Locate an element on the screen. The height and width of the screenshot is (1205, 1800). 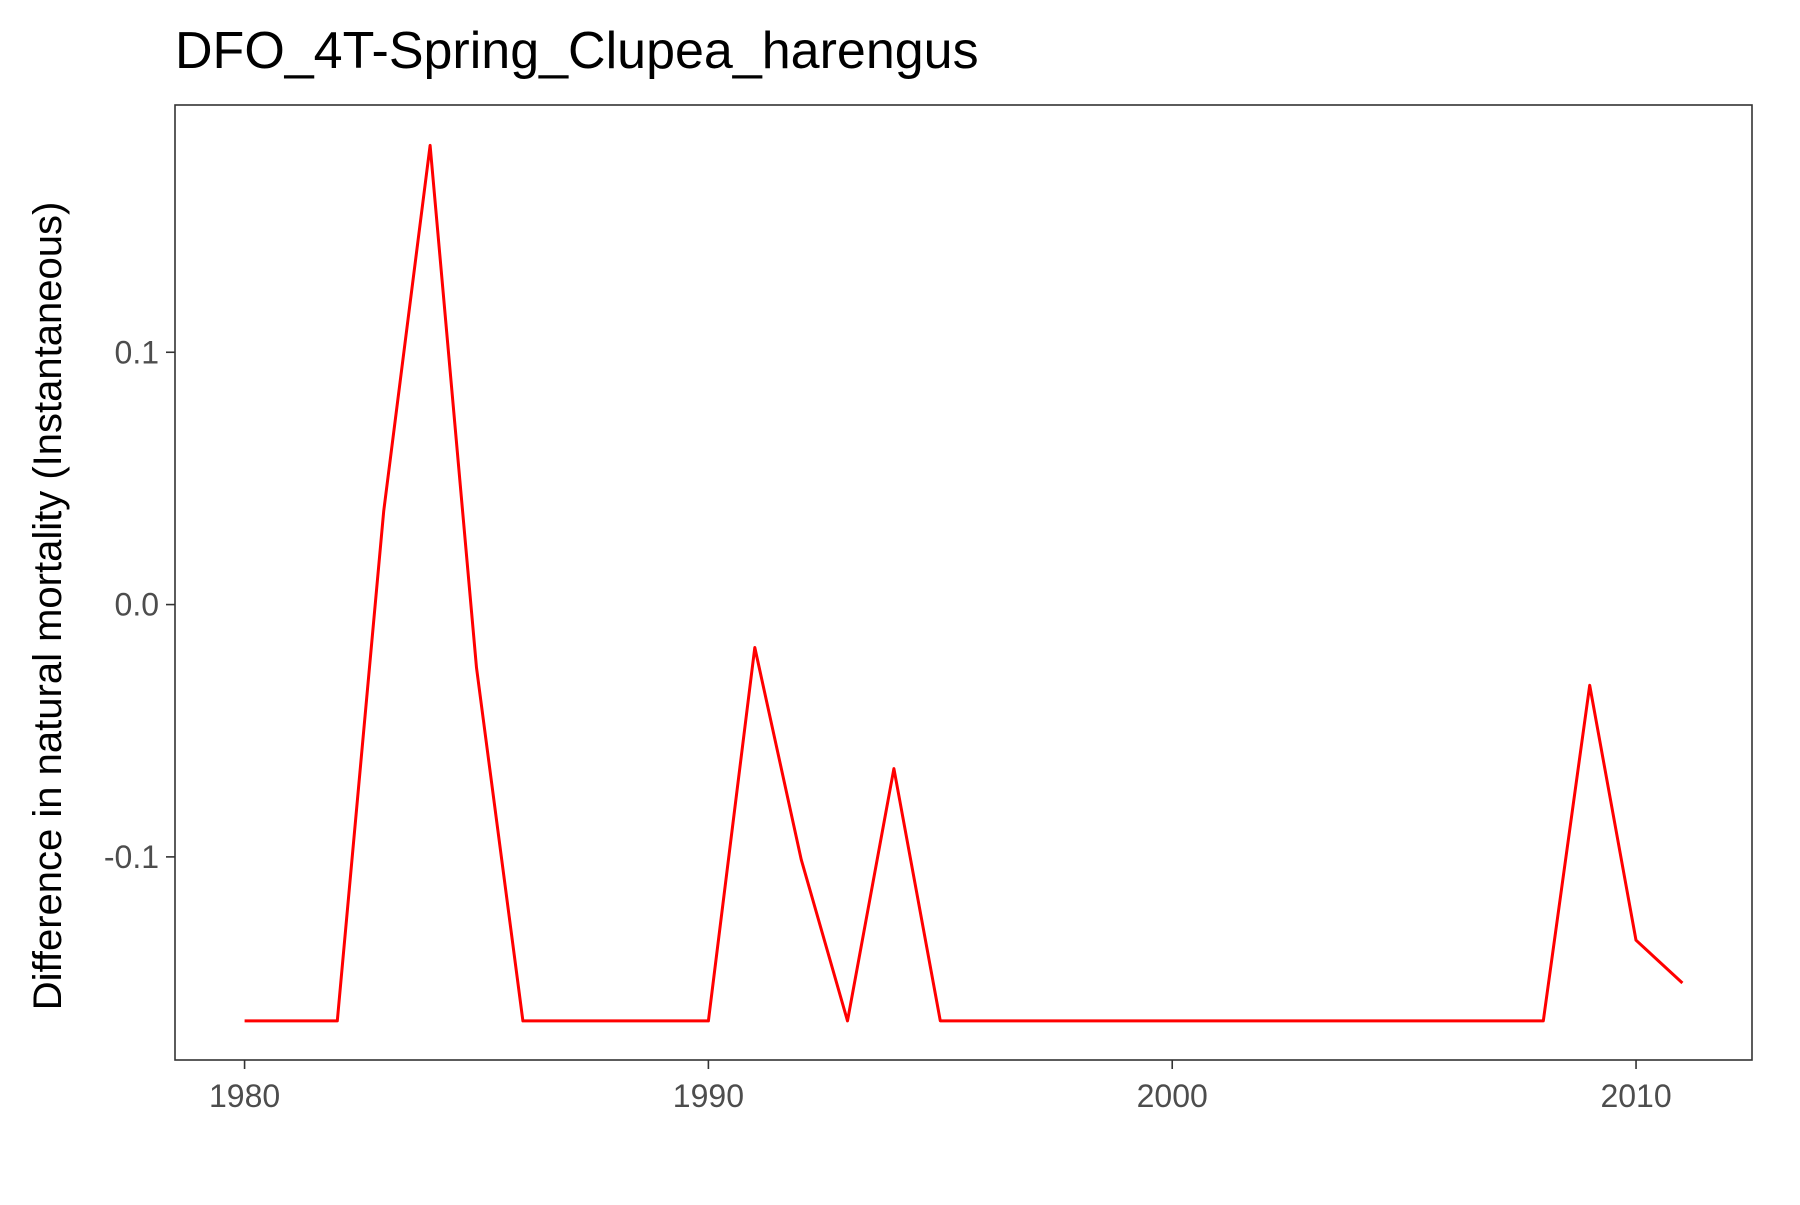
x-tick-label: 2010 is located at coordinates (1635, 1096).